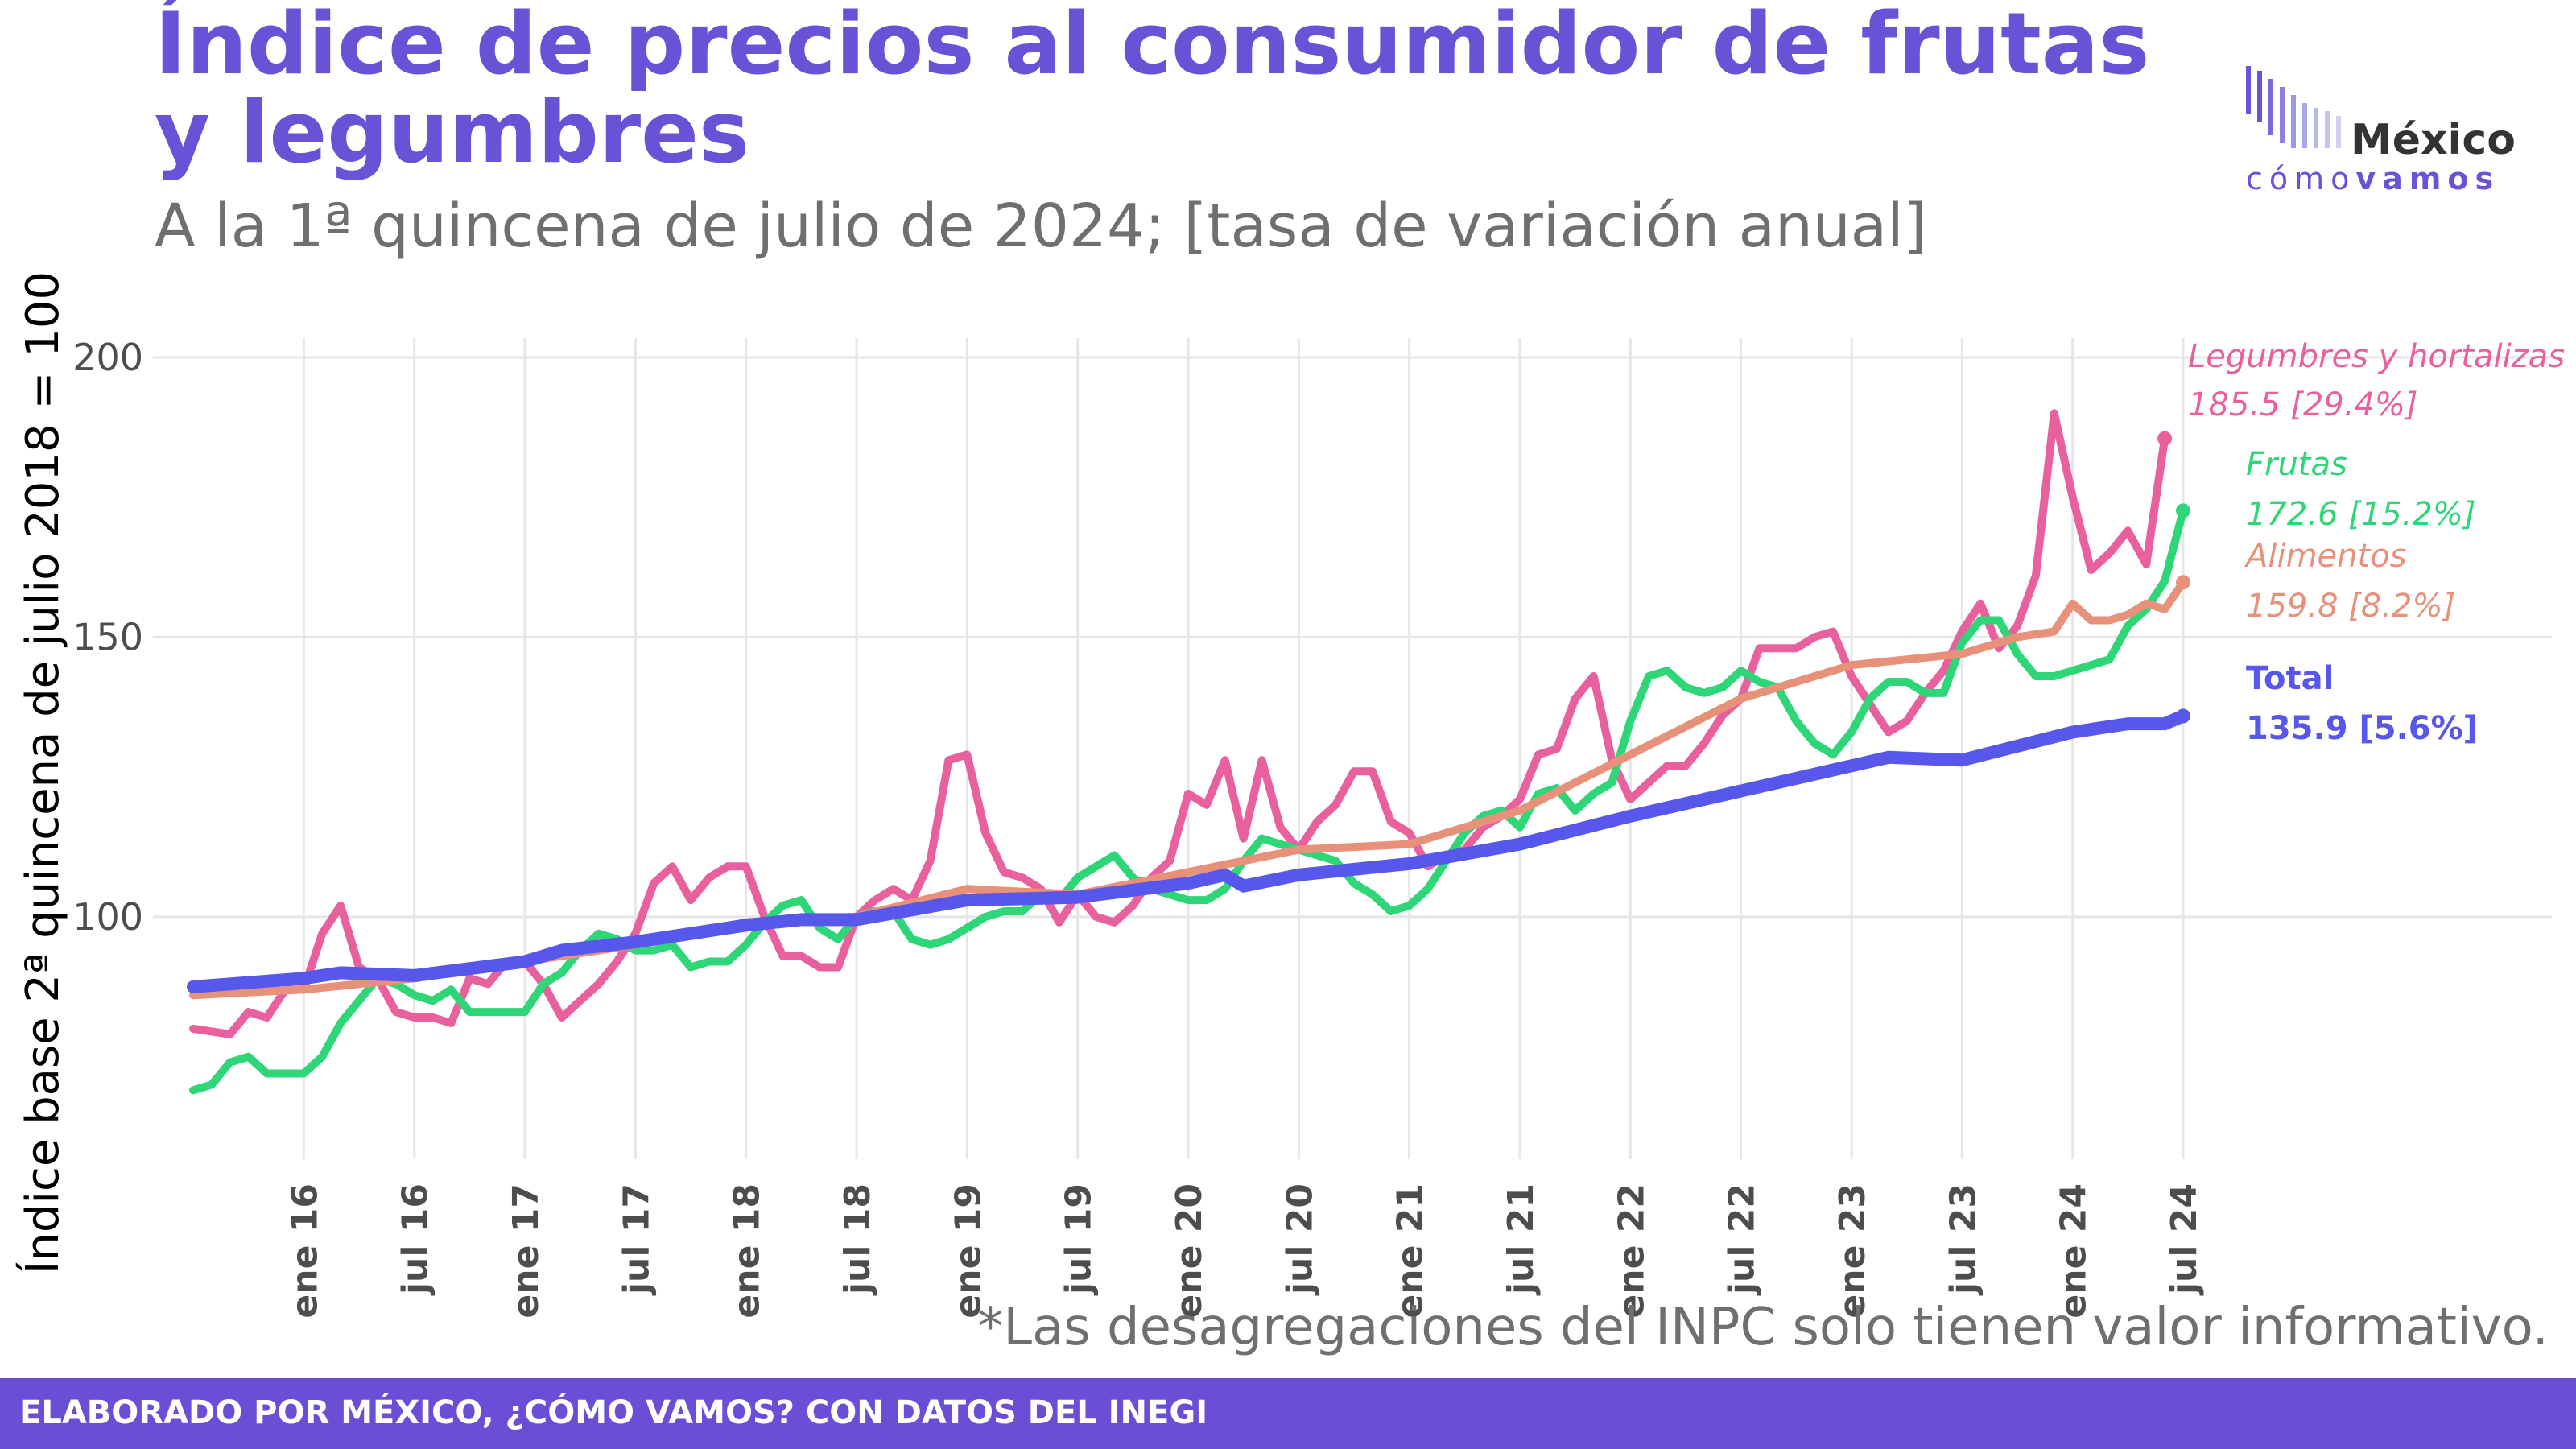 The image size is (2576, 1449). What do you see at coordinates (1742, 1239) in the screenshot?
I see `x-tick-label: jul 22` at bounding box center [1742, 1239].